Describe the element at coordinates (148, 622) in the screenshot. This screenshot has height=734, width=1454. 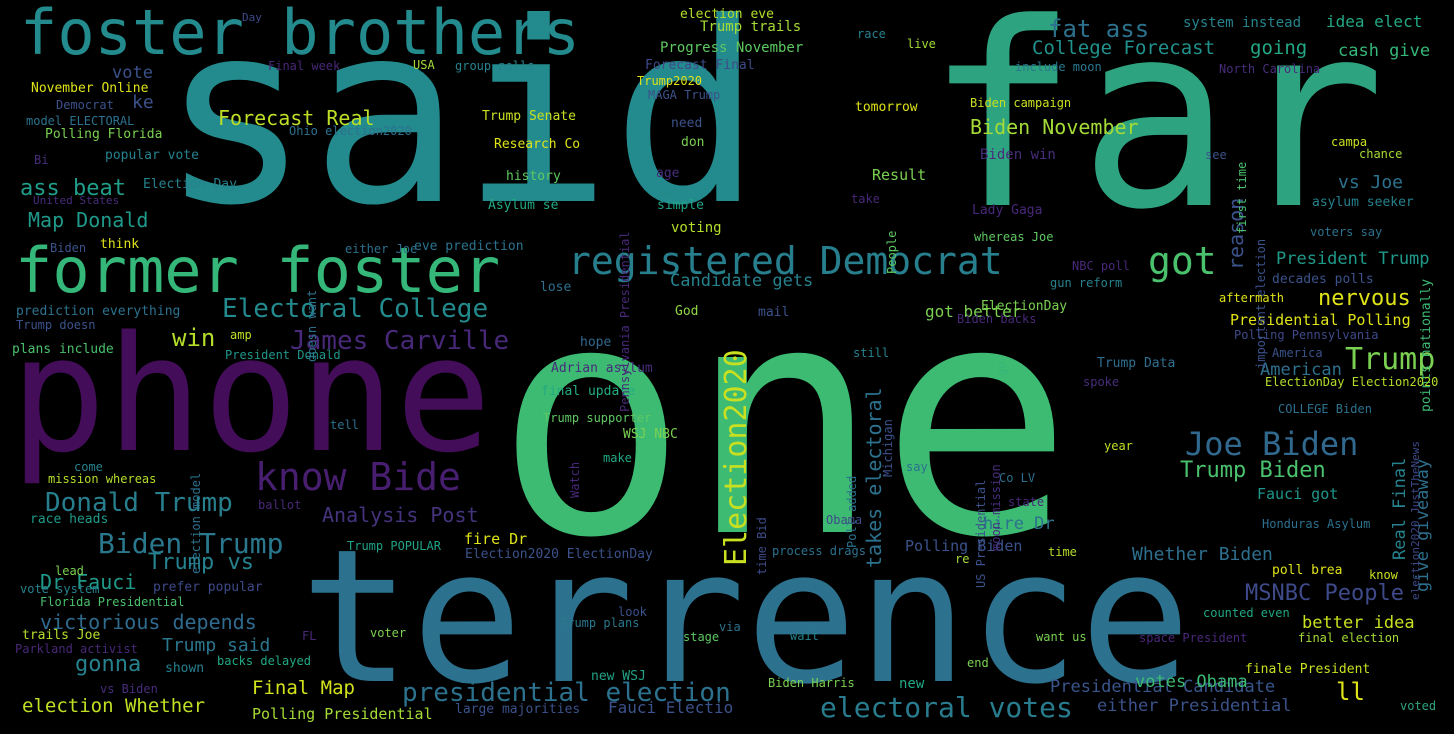
I see `word: victorious depends` at that location.